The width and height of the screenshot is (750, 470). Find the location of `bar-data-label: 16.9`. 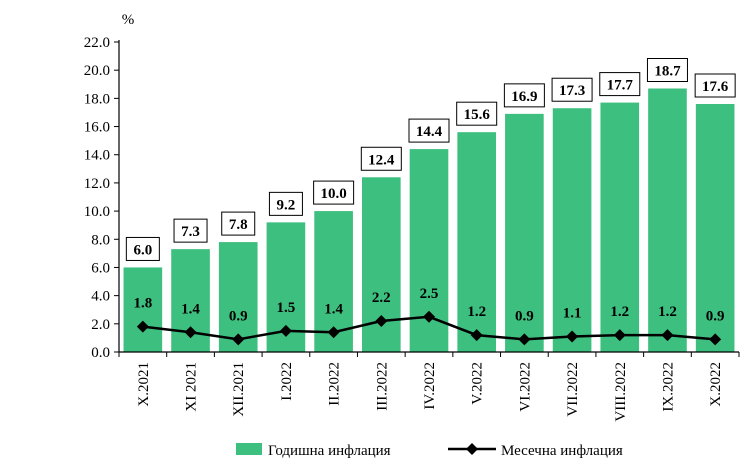

bar-data-label: 16.9 is located at coordinates (524, 97).